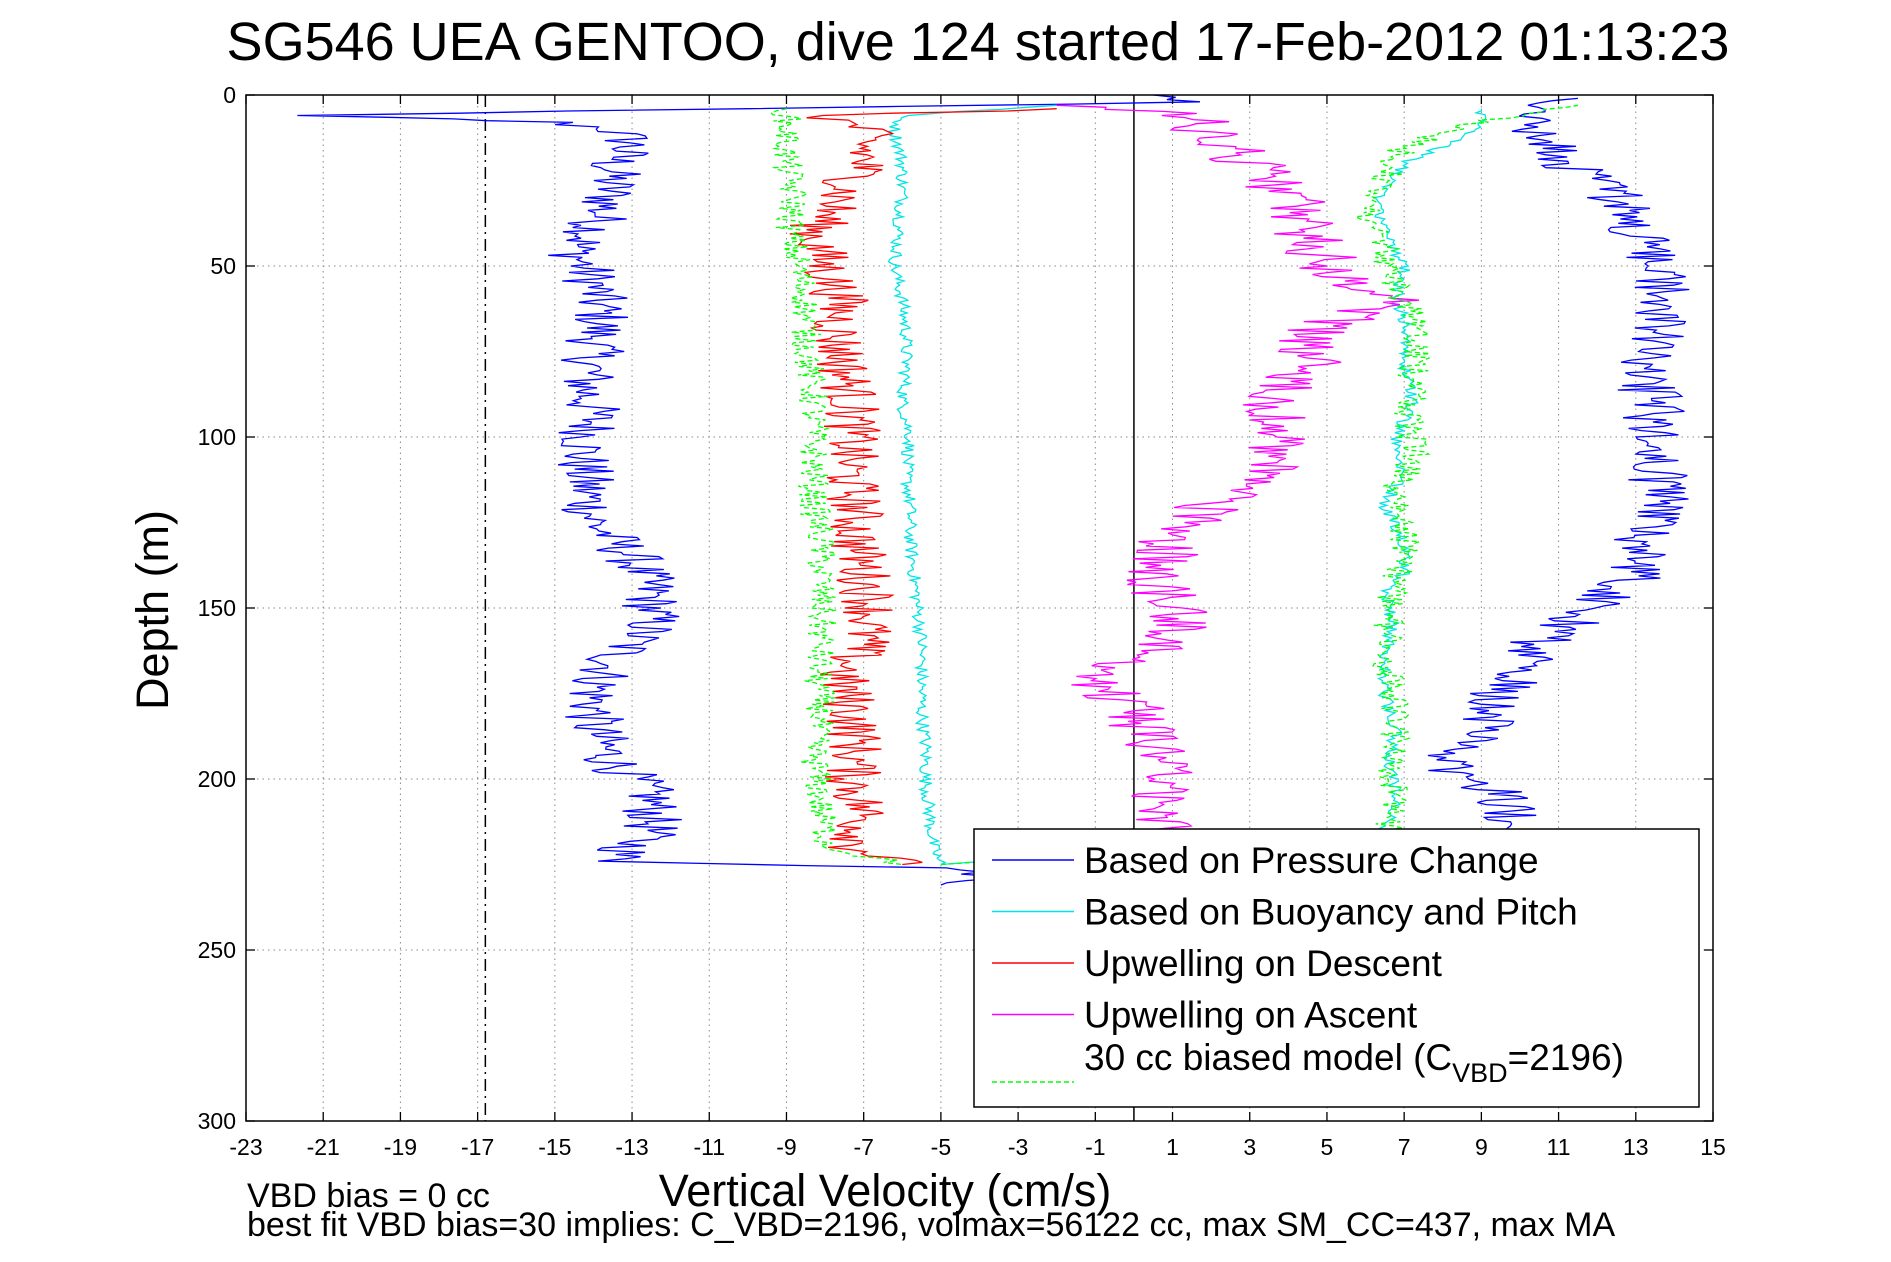 The width and height of the screenshot is (1891, 1262). Describe the element at coordinates (1404, 1147) in the screenshot. I see `x-tick-label: 7` at that location.